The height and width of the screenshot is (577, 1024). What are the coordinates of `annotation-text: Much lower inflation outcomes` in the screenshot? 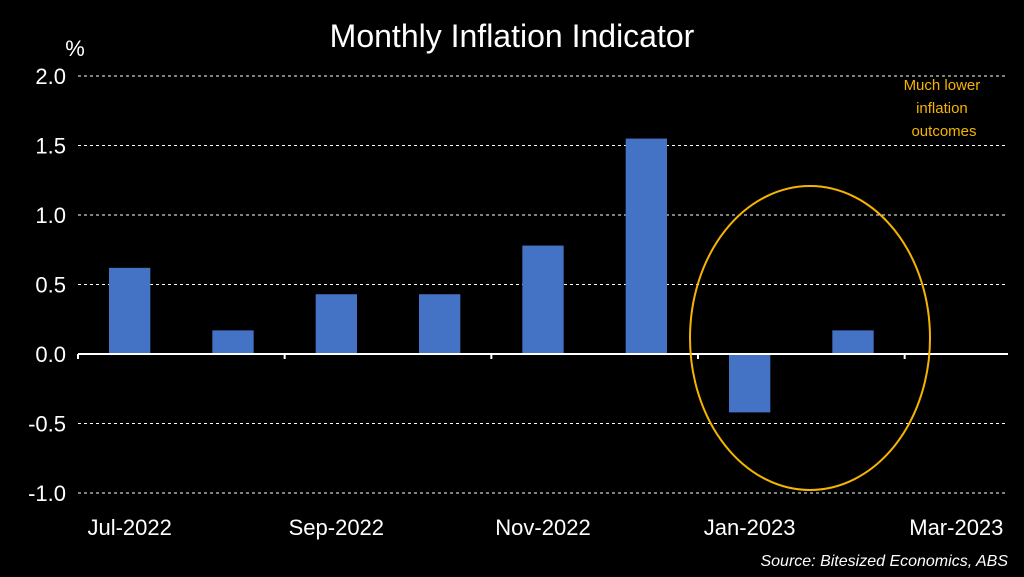 It's located at (944, 108).